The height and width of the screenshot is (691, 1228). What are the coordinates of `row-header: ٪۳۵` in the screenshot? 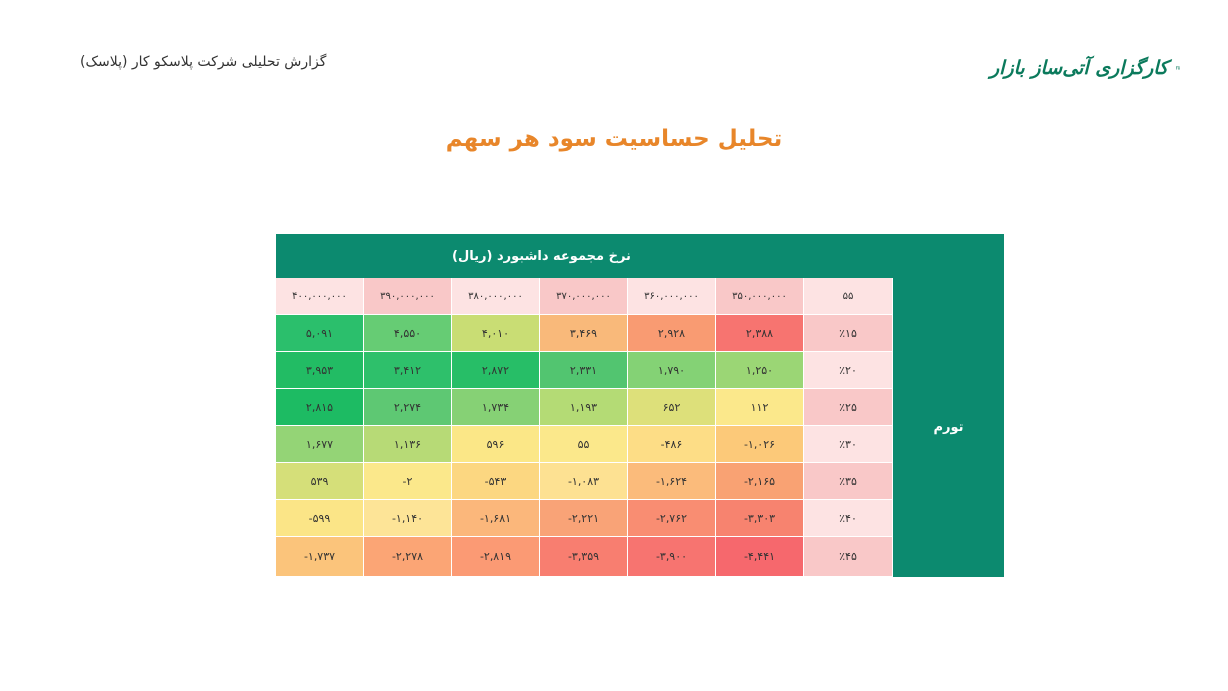 It's located at (848, 481).